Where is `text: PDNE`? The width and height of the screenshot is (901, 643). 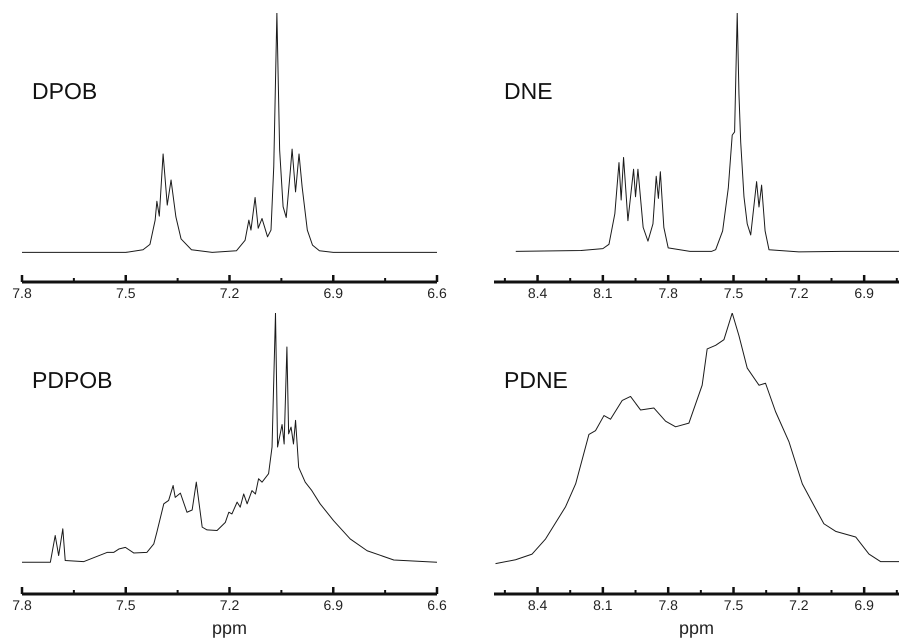 text: PDNE is located at coordinates (536, 380).